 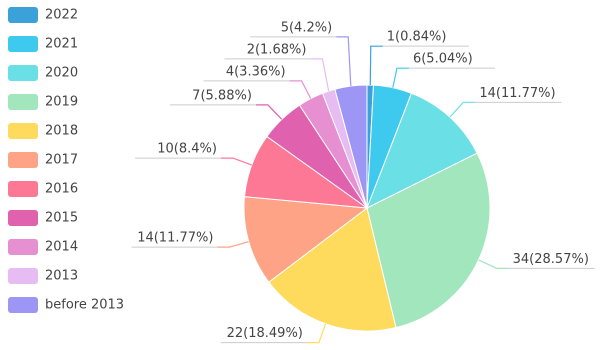 What do you see at coordinates (61, 44) in the screenshot?
I see `legend-label: 2021` at bounding box center [61, 44].